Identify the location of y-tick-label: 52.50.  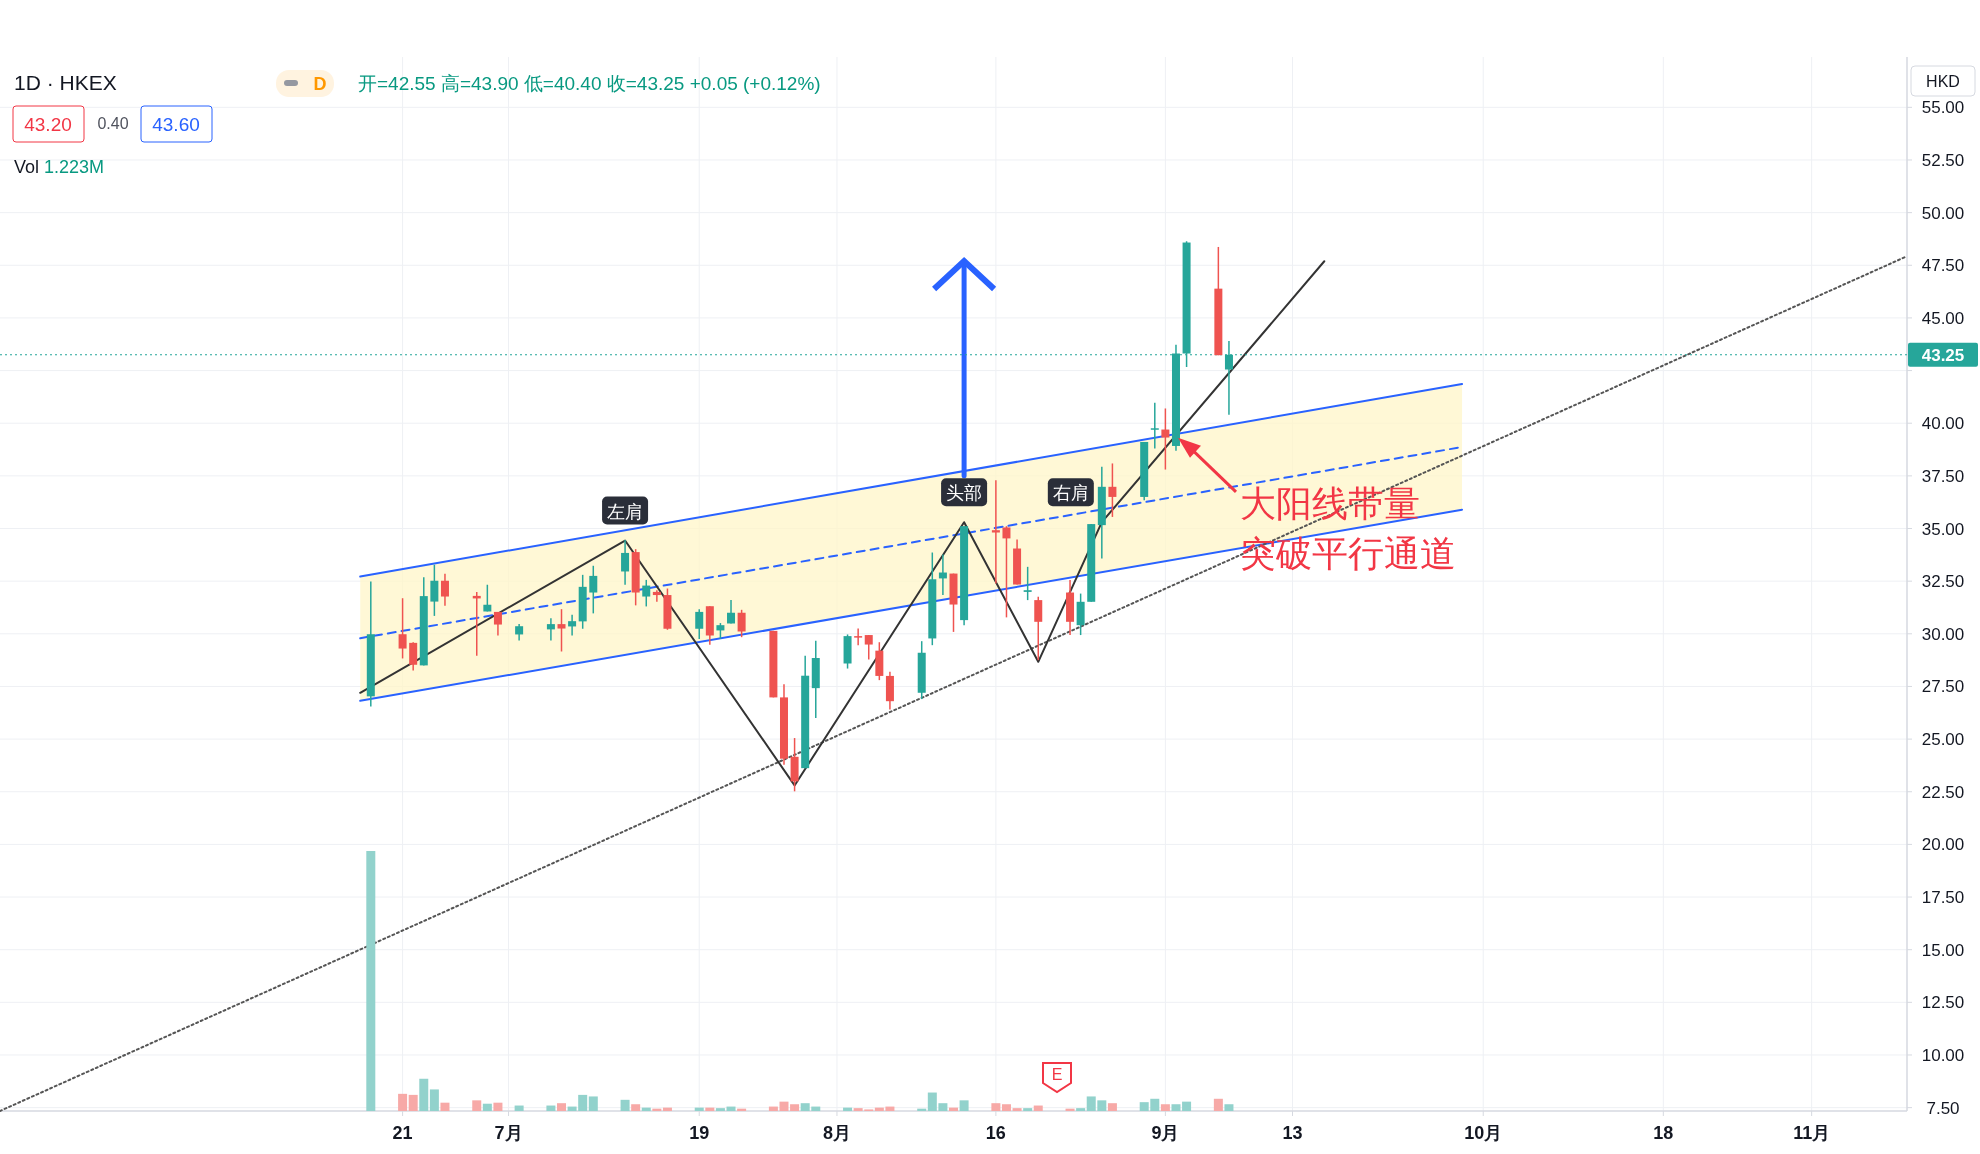
(1943, 160).